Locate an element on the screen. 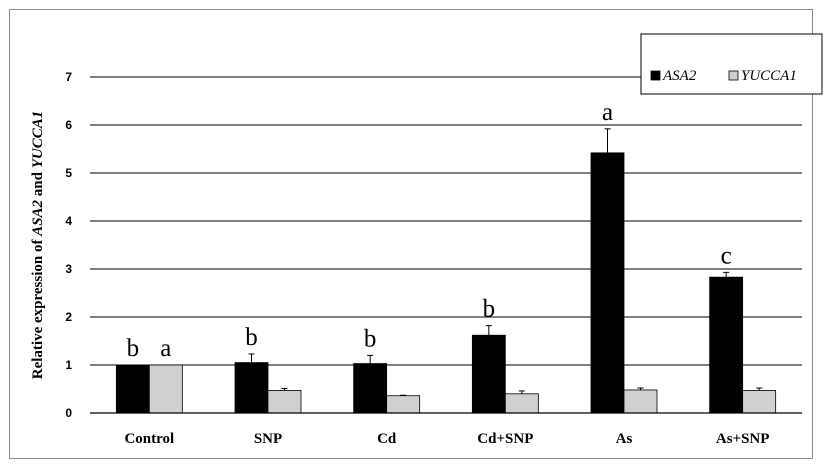 This screenshot has width=823, height=469. legend-label-asa2: ASA2 is located at coordinates (679, 76).